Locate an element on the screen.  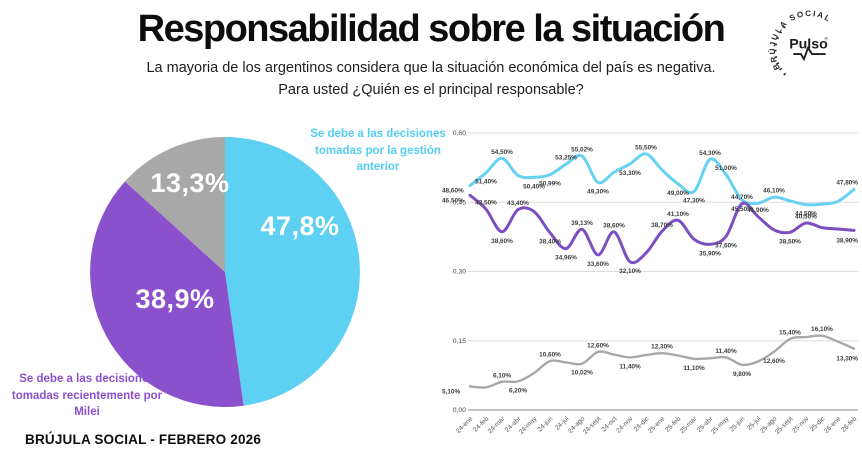
x-axis-tick-label: 25-may is located at coordinates (720, 425).